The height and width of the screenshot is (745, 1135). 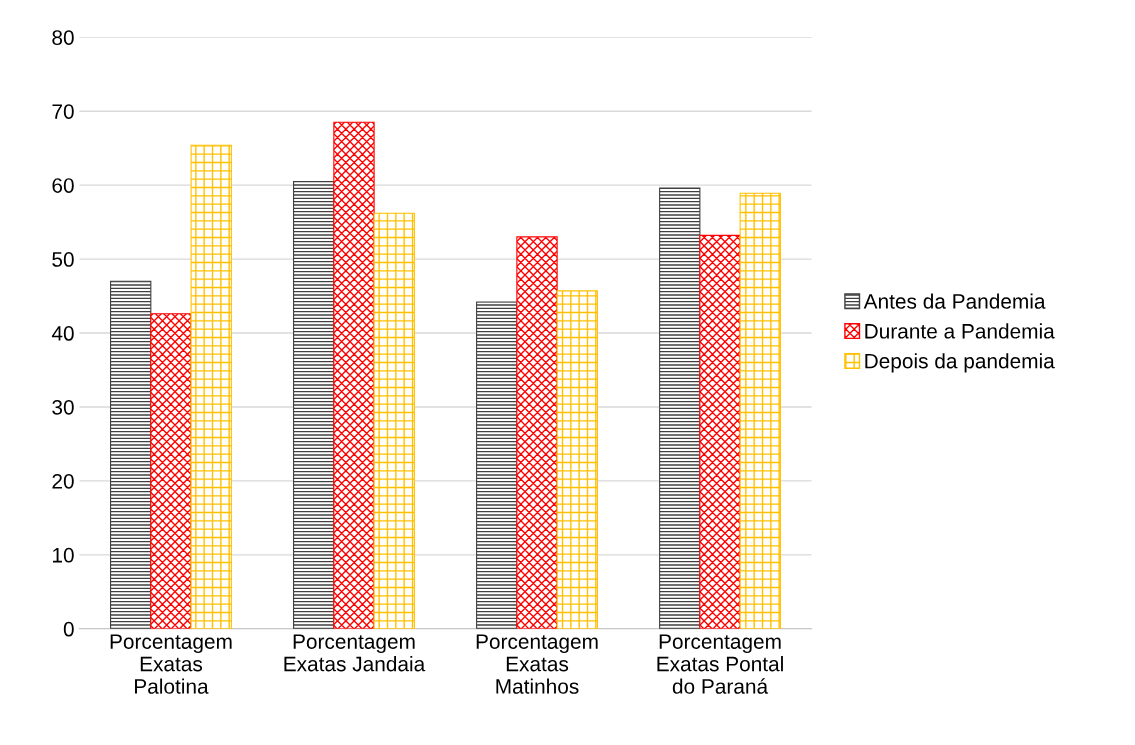 I want to click on x-tick-label: Porcentagem Exatas Jandaia, so click(x=355, y=653).